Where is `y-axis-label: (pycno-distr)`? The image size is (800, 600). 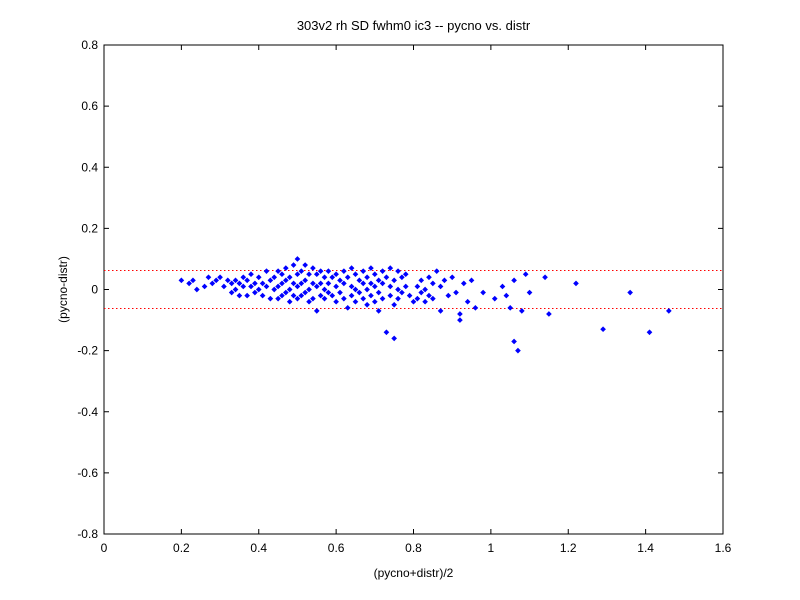
y-axis-label: (pycno-distr) is located at coordinates (63, 289).